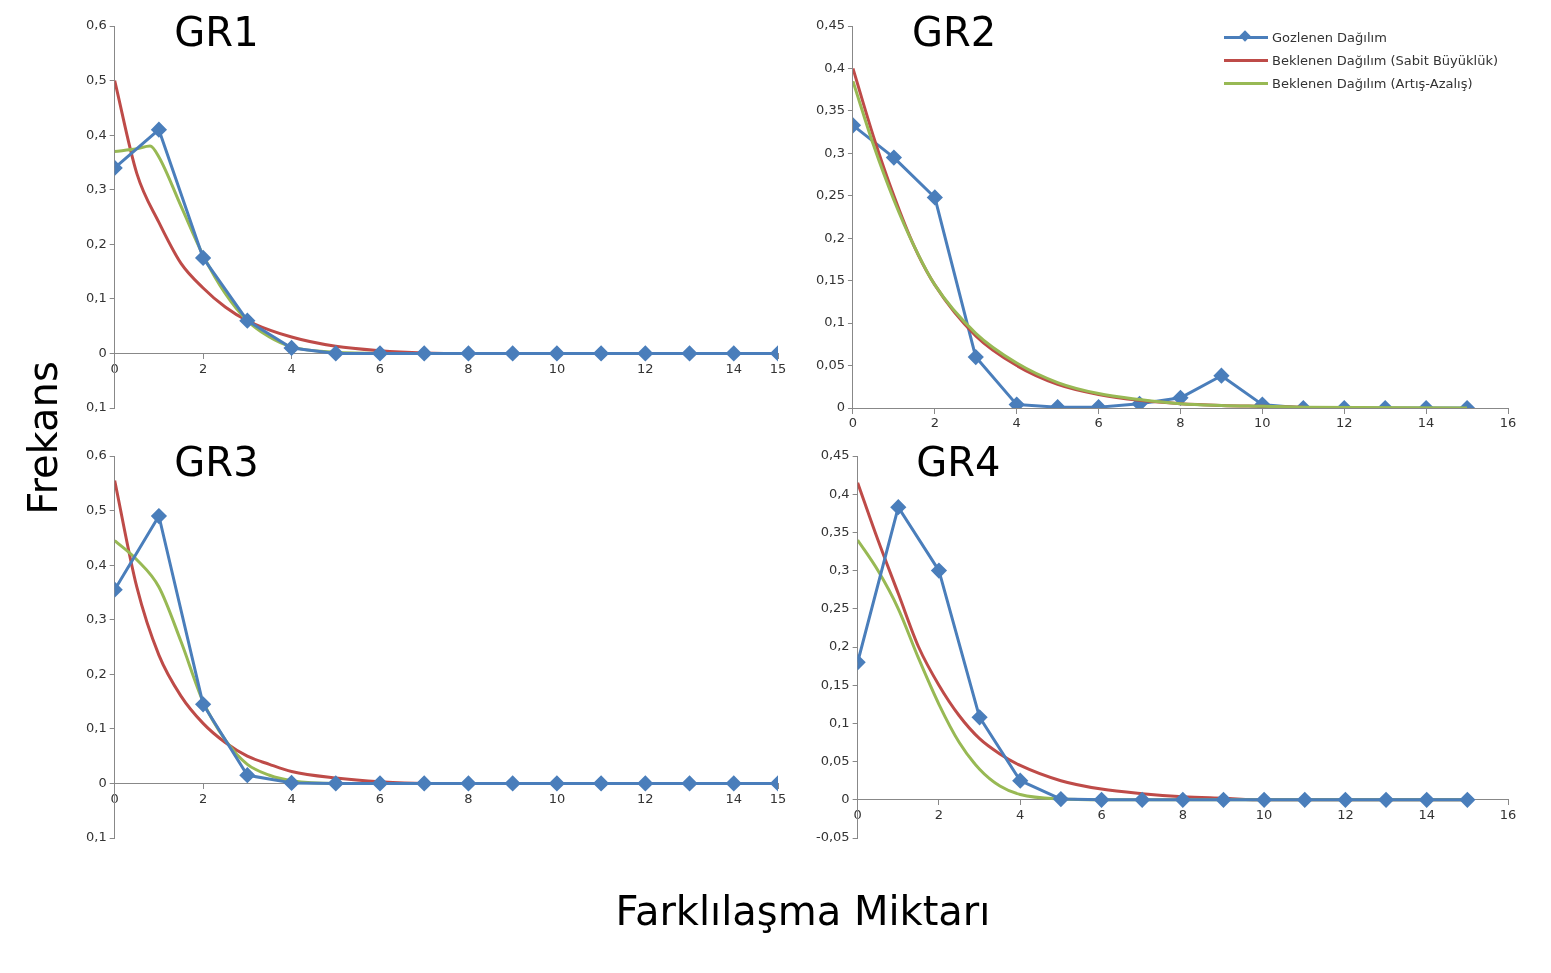 This screenshot has height=973, width=1551. I want to click on x-axis-title: Farklılaşma Miktarı, so click(803, 911).